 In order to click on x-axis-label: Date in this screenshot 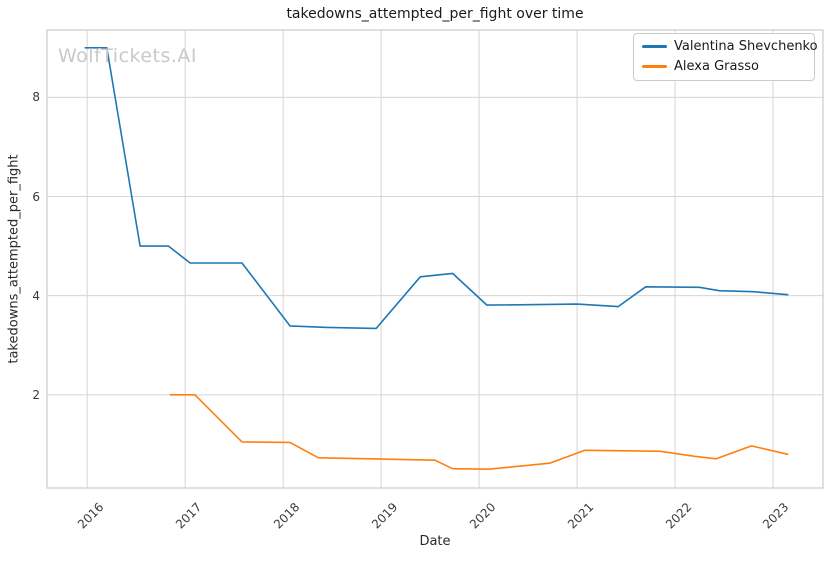, I will do `click(435, 541)`.